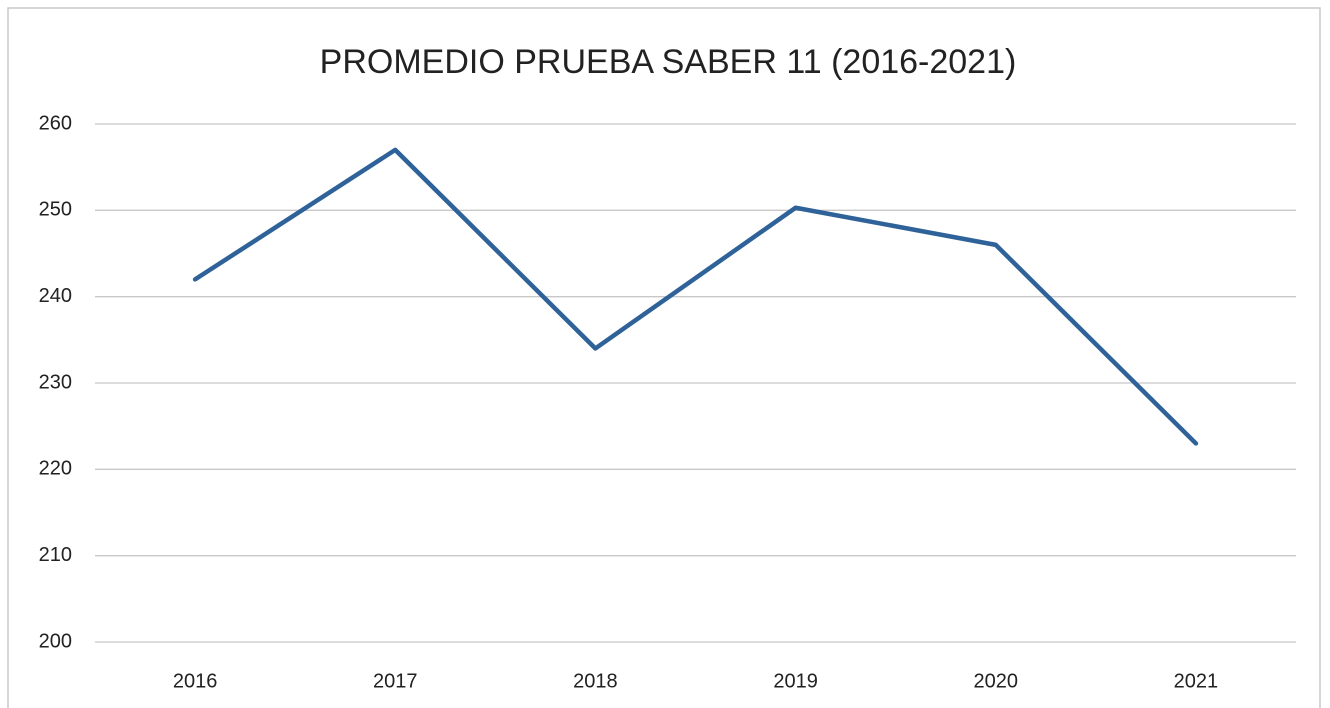 This screenshot has width=1330, height=708. I want to click on chart-title: PROMEDIO PRUEBA SABER 11 (2016-2021), so click(668, 62).